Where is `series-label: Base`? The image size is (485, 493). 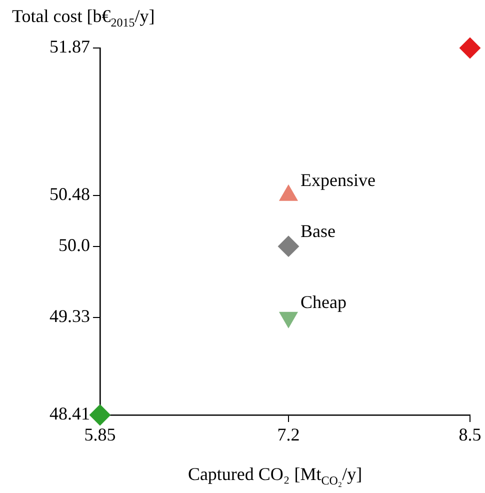 series-label: Base is located at coordinates (318, 231).